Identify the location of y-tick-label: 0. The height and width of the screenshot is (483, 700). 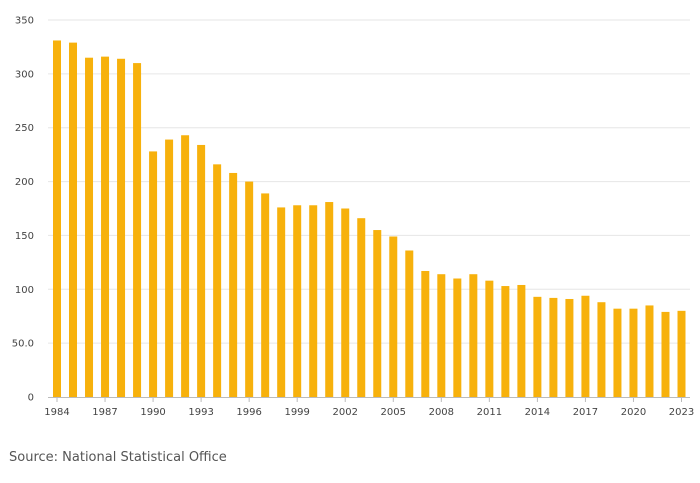
(31, 398).